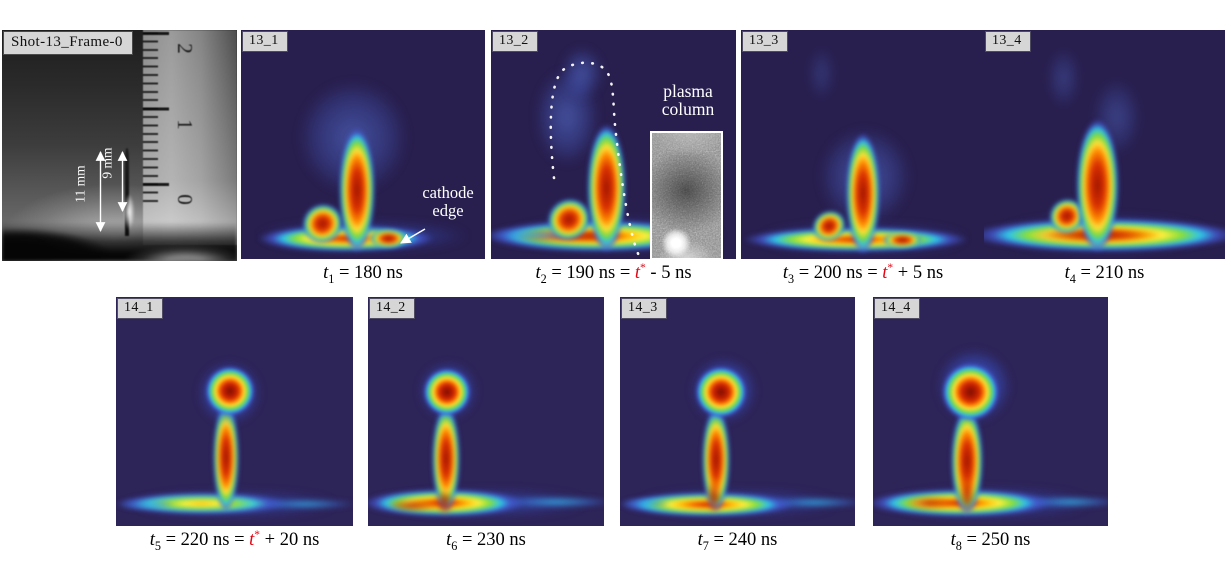 The width and height of the screenshot is (1231, 563). I want to click on frame-panel-14-3: 14_3, so click(737, 411).